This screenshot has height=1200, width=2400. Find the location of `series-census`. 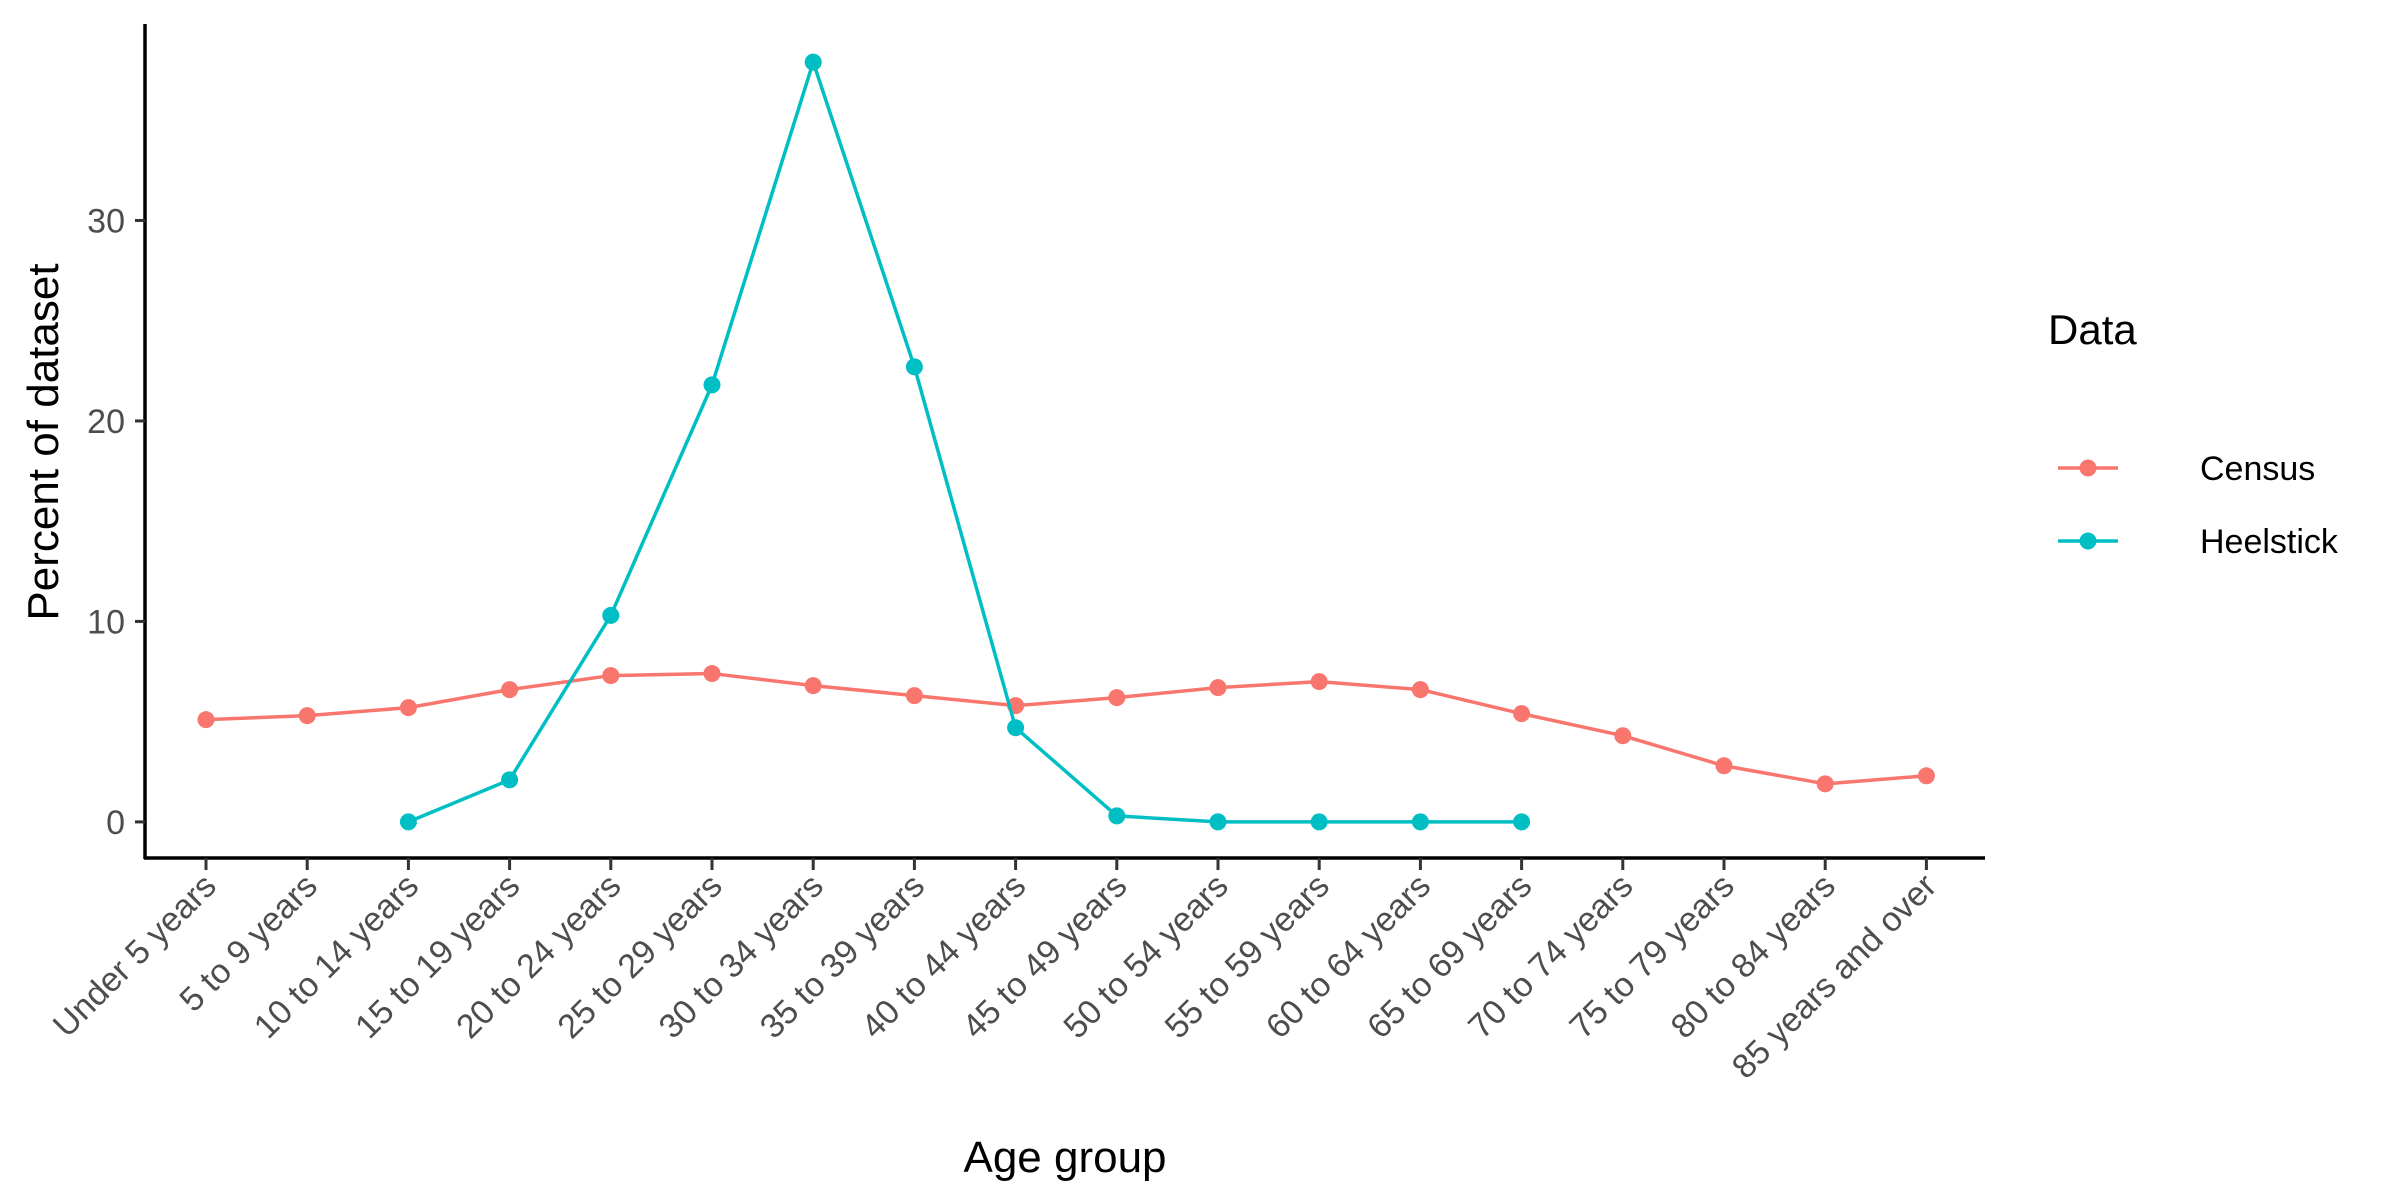

series-census is located at coordinates (1066, 729).